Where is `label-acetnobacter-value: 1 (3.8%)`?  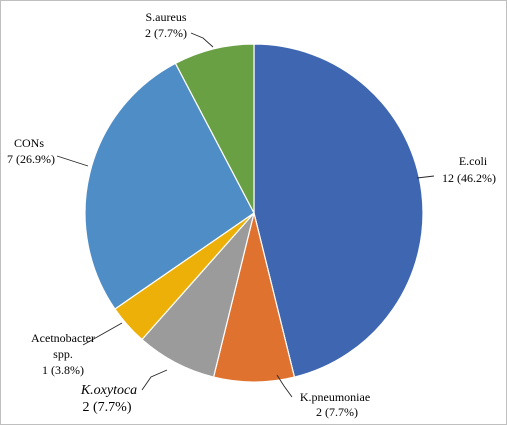 label-acetnobacter-value: 1 (3.8%) is located at coordinates (63, 370).